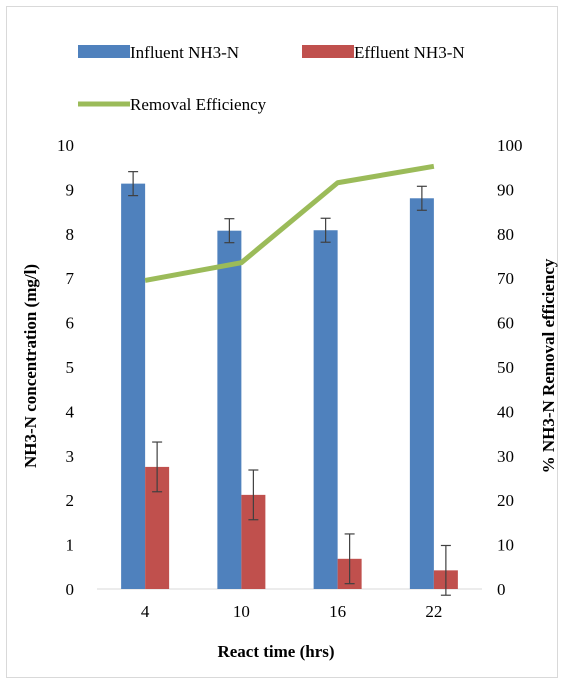 This screenshot has height=684, width=565. What do you see at coordinates (501, 589) in the screenshot?
I see `y2-tick-label: 0` at bounding box center [501, 589].